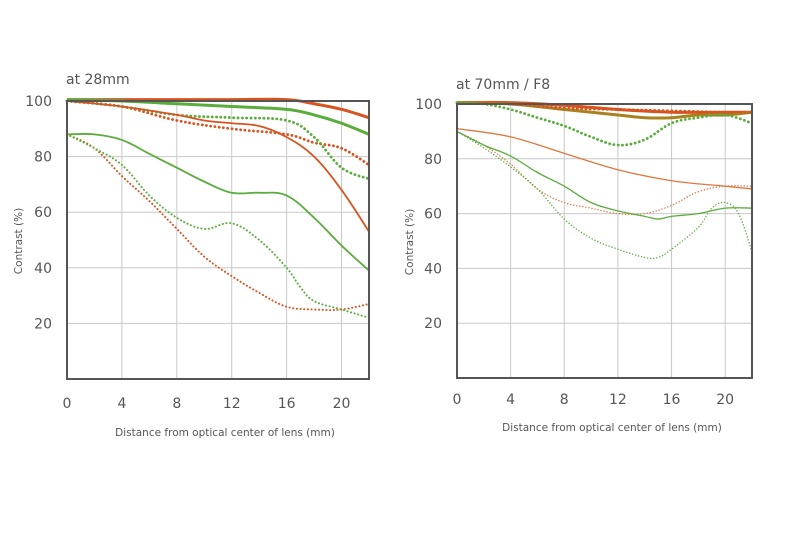 The width and height of the screenshot is (800, 533). I want to click on chart-28mm-xtick-4: 4, so click(121, 404).